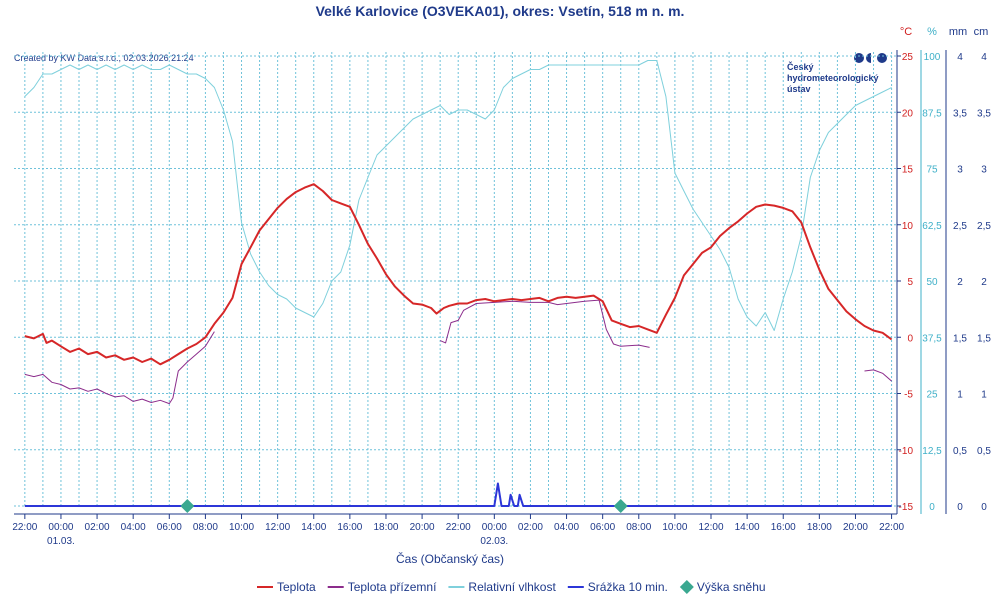  I want to click on humidity-tick-label: 62,5, so click(932, 226).